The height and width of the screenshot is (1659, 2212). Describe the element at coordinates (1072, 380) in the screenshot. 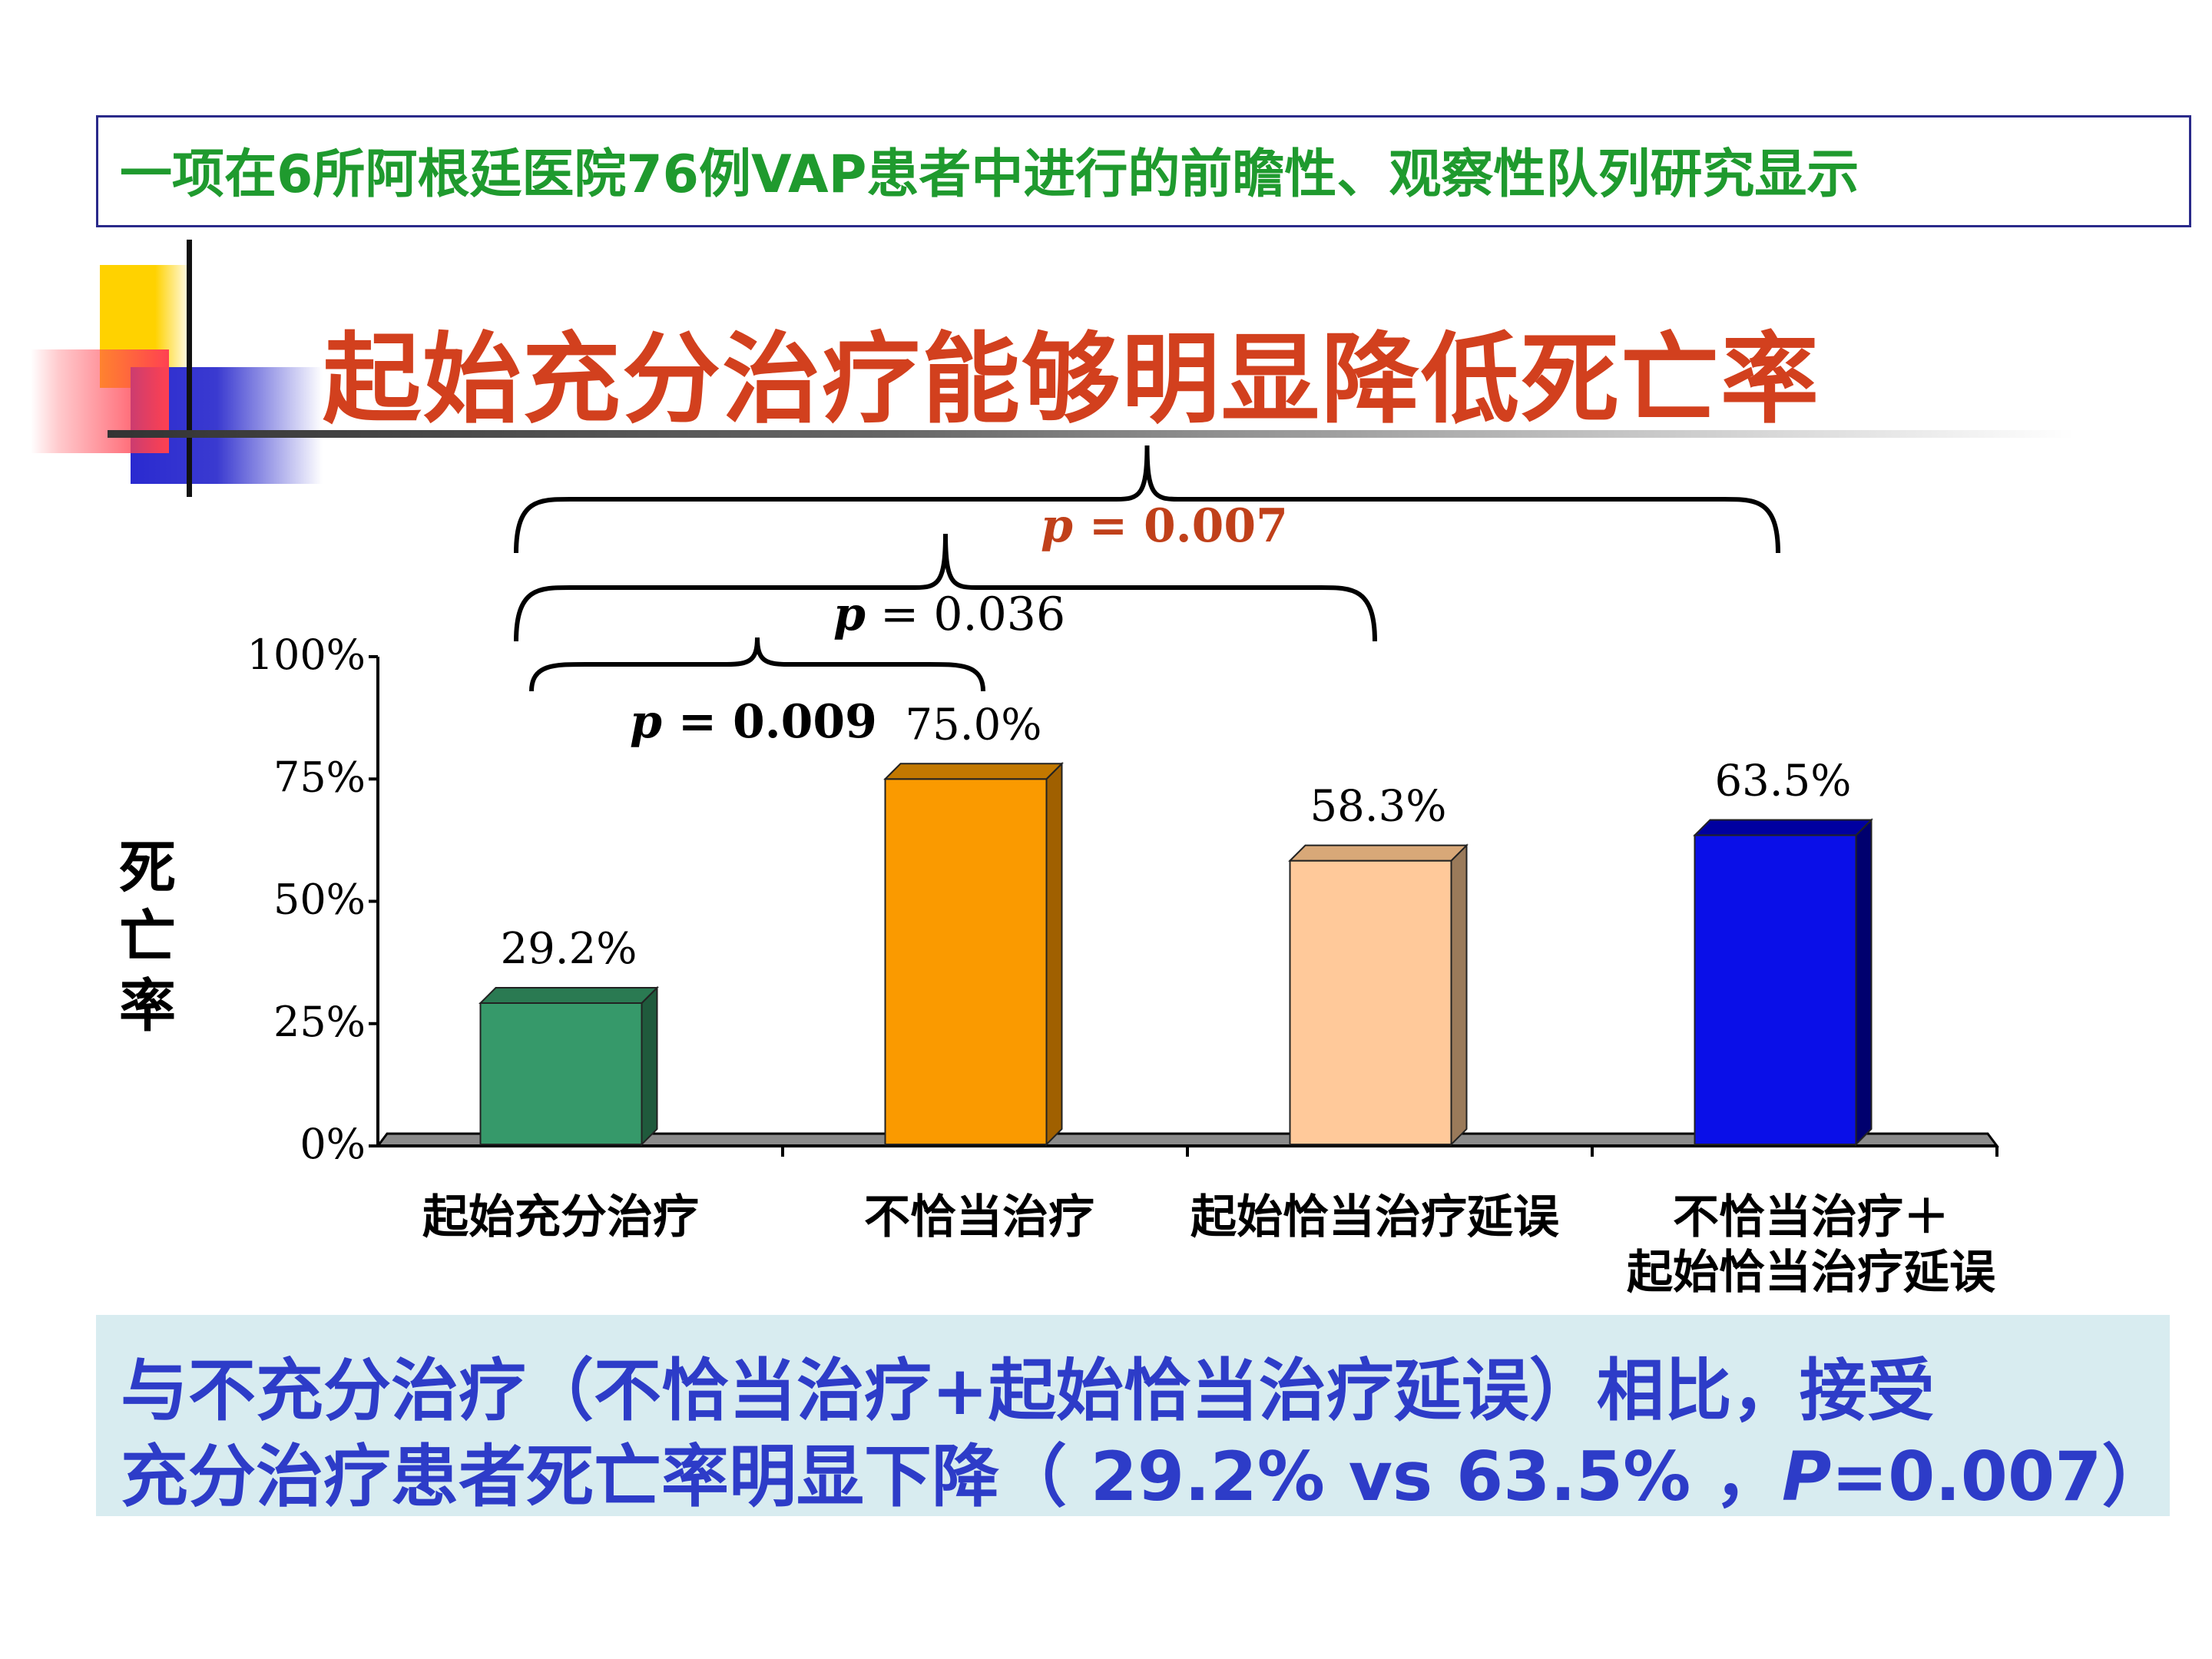

I see `slide-title: 起始充分治疗能够明显降低死亡率` at that location.